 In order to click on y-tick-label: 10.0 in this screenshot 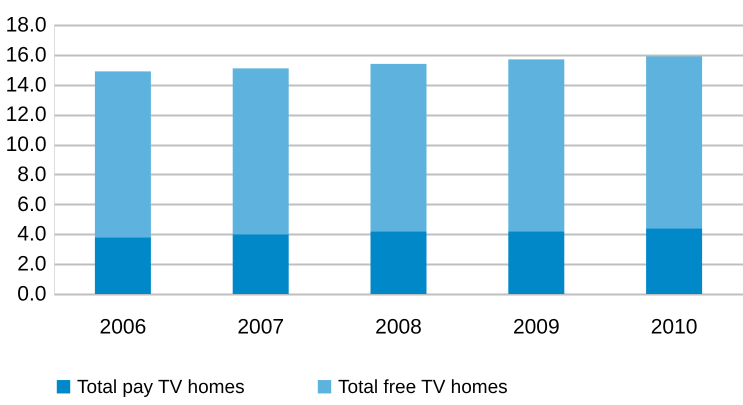, I will do `click(26, 144)`.